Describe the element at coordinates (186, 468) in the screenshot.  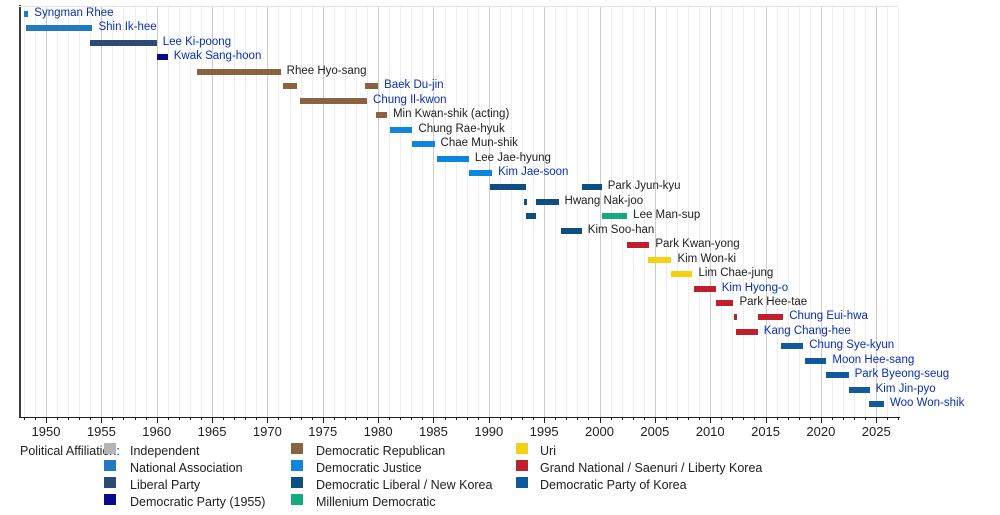
I see `legend-label: National Association` at that location.